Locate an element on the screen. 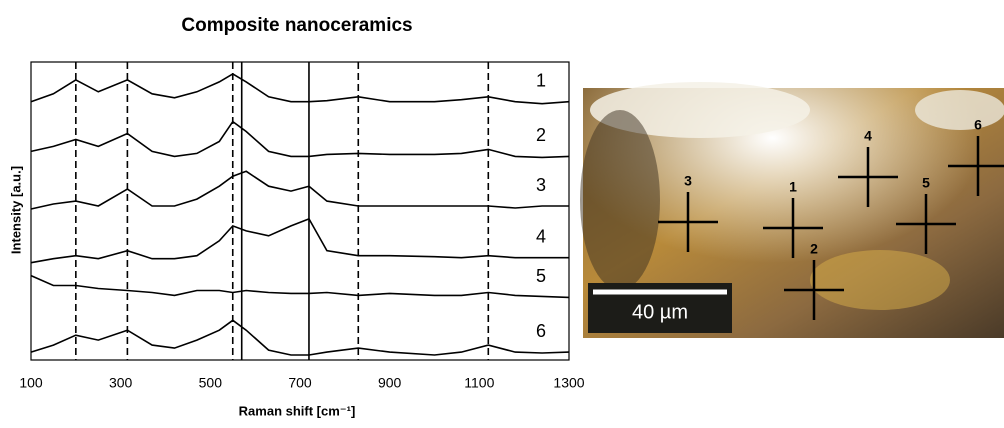 This screenshot has width=1004, height=428. marker-label: 1 is located at coordinates (793, 187).